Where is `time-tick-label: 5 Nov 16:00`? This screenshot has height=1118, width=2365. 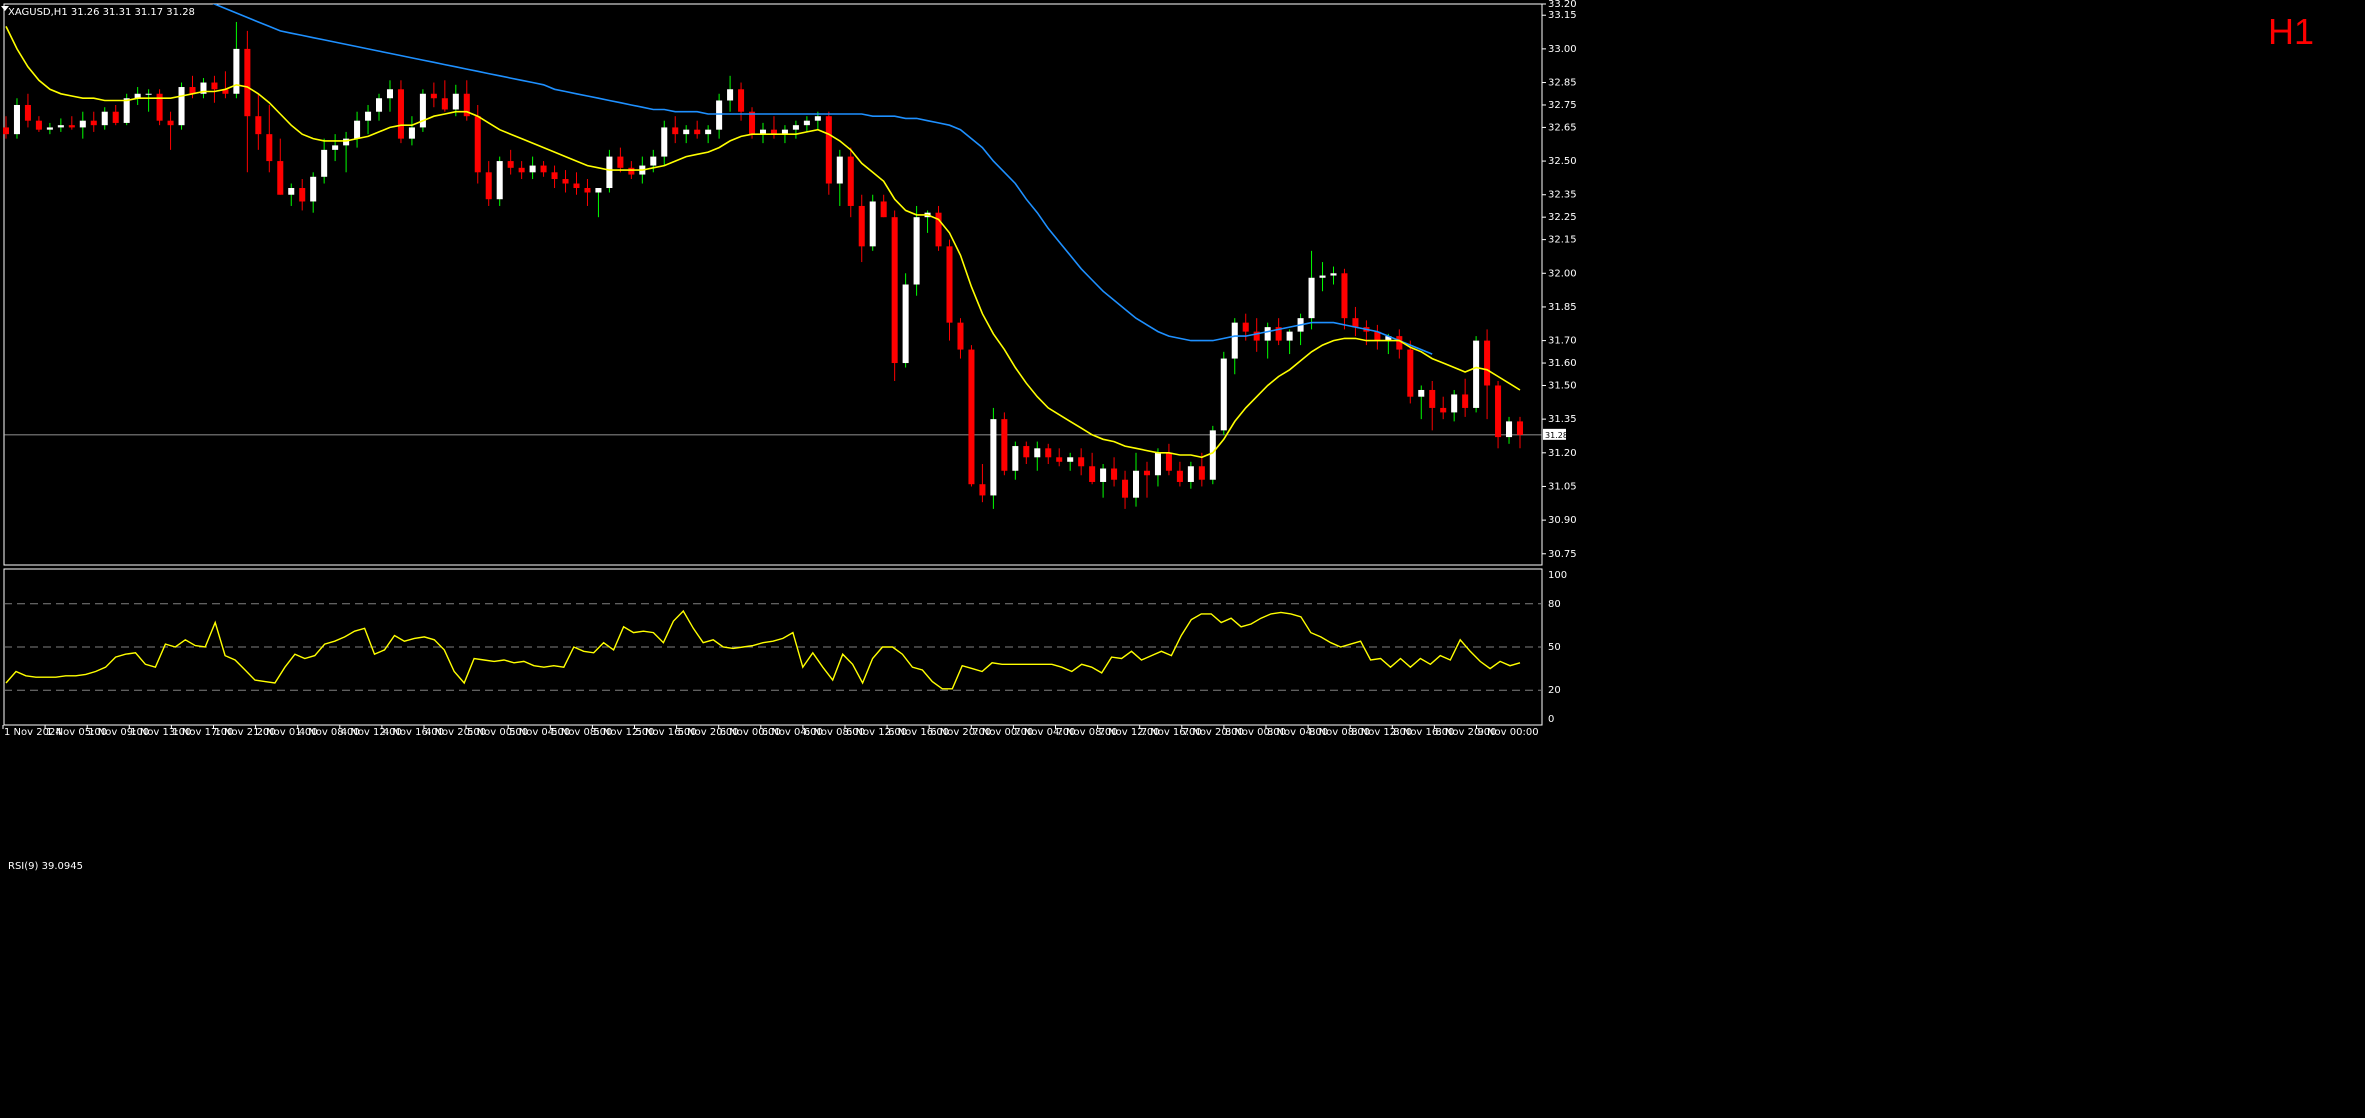
time-tick-label: 5 Nov 16:00 is located at coordinates (666, 732).